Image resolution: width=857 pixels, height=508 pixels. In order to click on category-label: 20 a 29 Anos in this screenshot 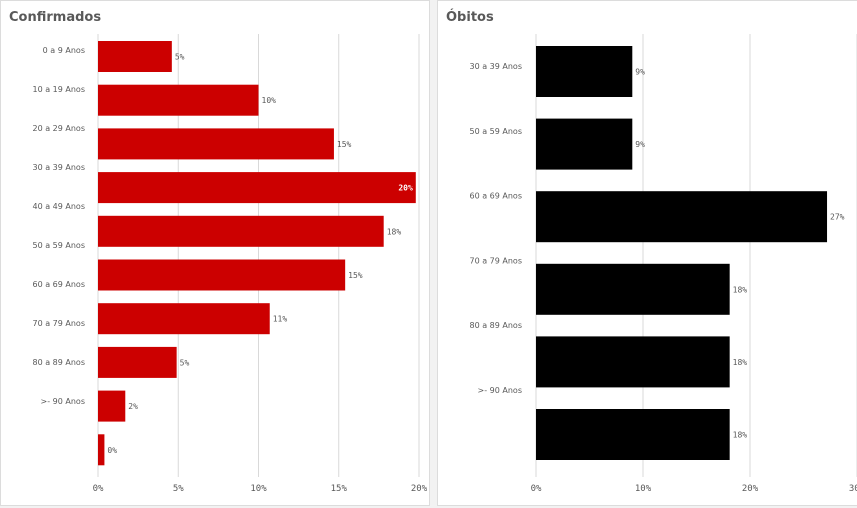, I will do `click(59, 128)`.